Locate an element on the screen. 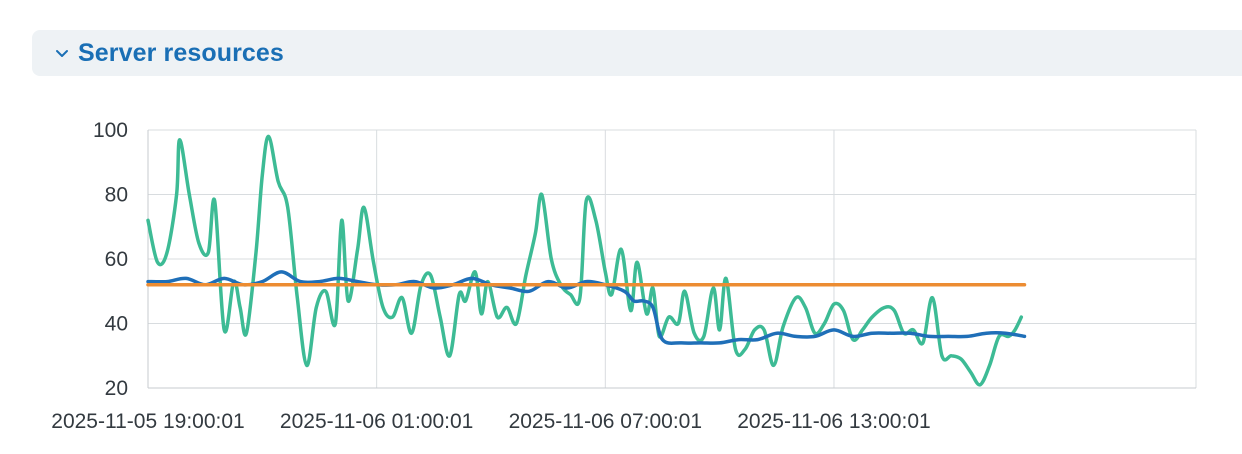 The width and height of the screenshot is (1242, 454). panel-header: Server resources is located at coordinates (637, 53).